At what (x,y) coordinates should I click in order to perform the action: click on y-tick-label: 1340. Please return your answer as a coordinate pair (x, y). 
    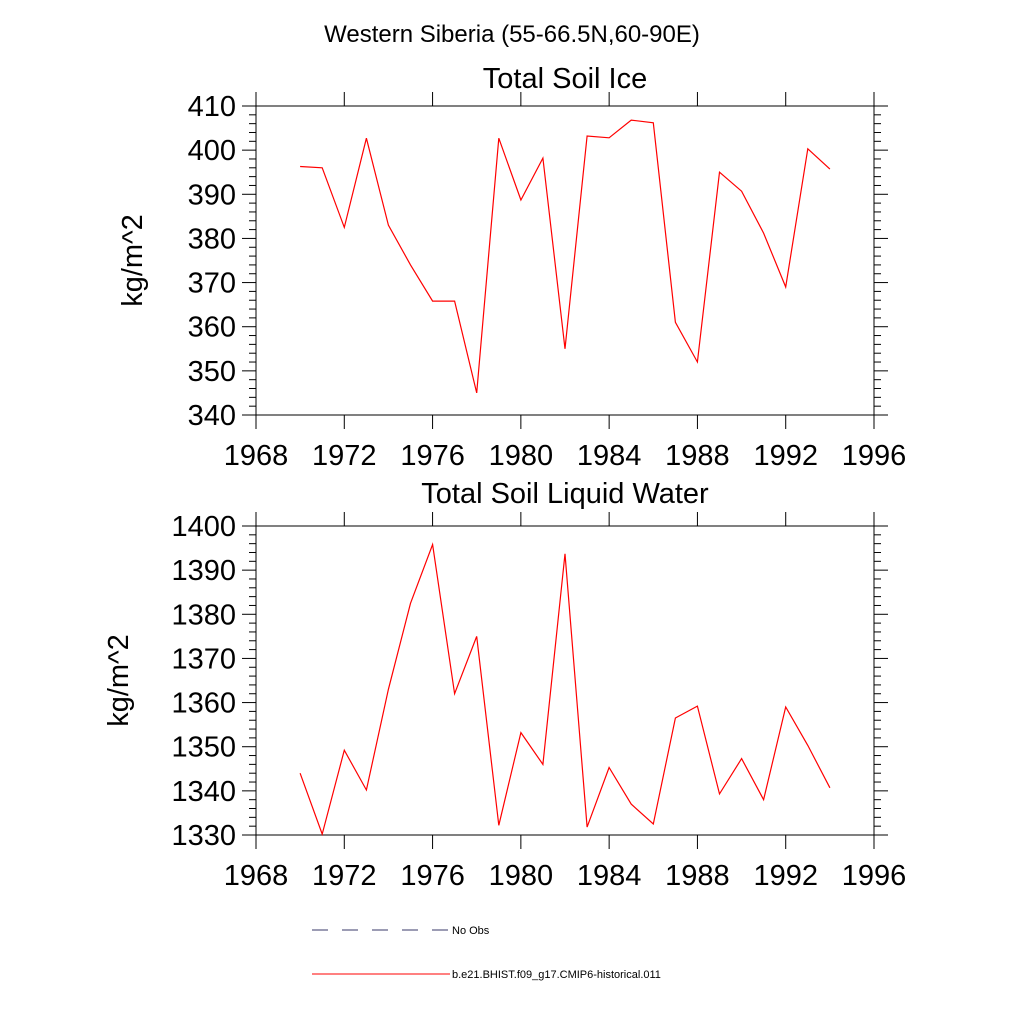
    Looking at the image, I should click on (203, 792).